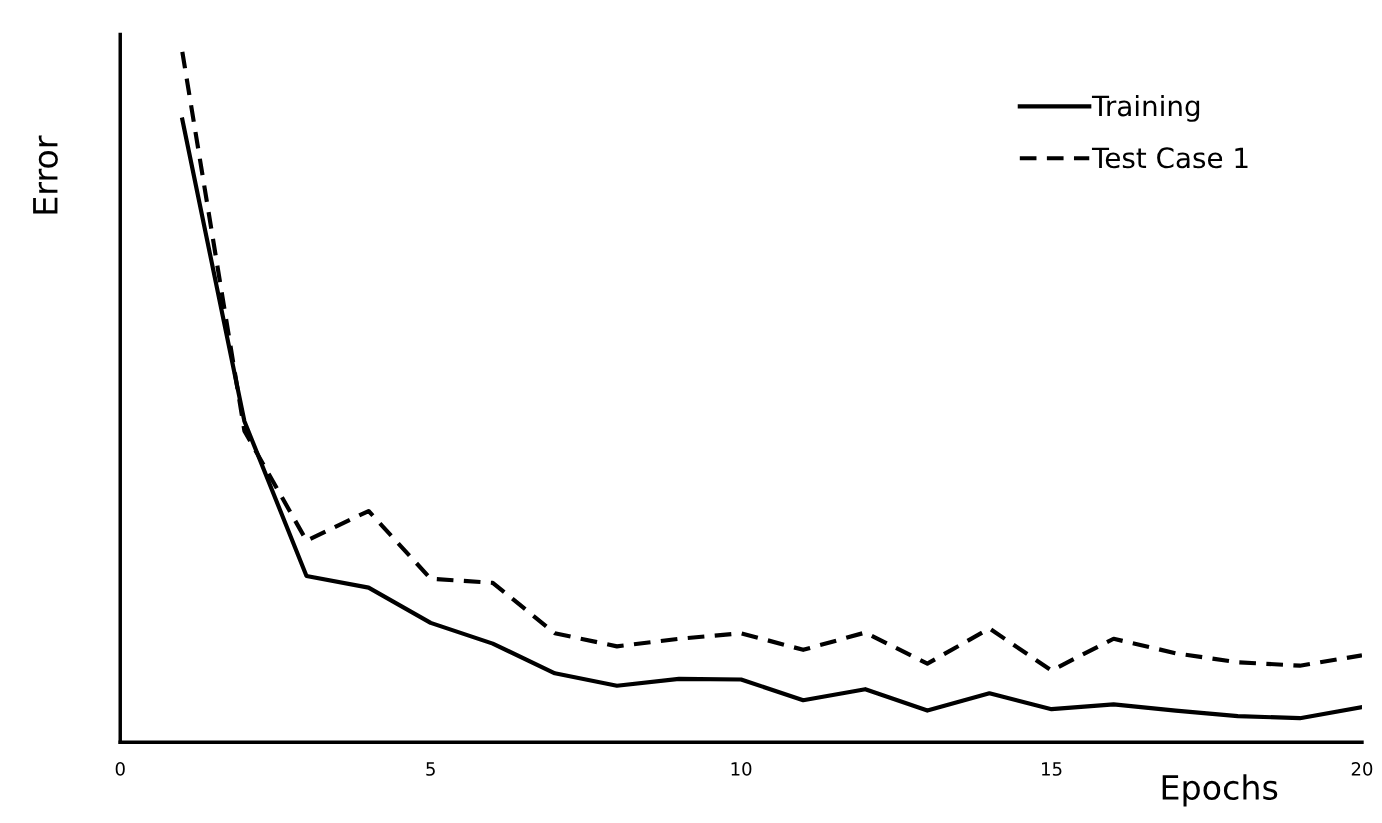 This screenshot has height=823, width=1382. Describe the element at coordinates (120, 769) in the screenshot. I see `x-tick-label: 0` at that location.